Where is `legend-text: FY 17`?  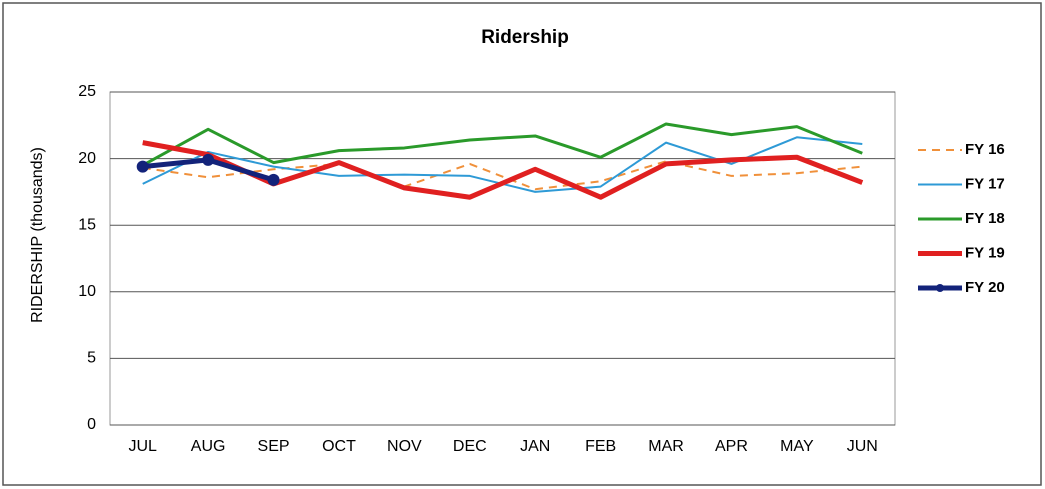
legend-text: FY 17 is located at coordinates (985, 183).